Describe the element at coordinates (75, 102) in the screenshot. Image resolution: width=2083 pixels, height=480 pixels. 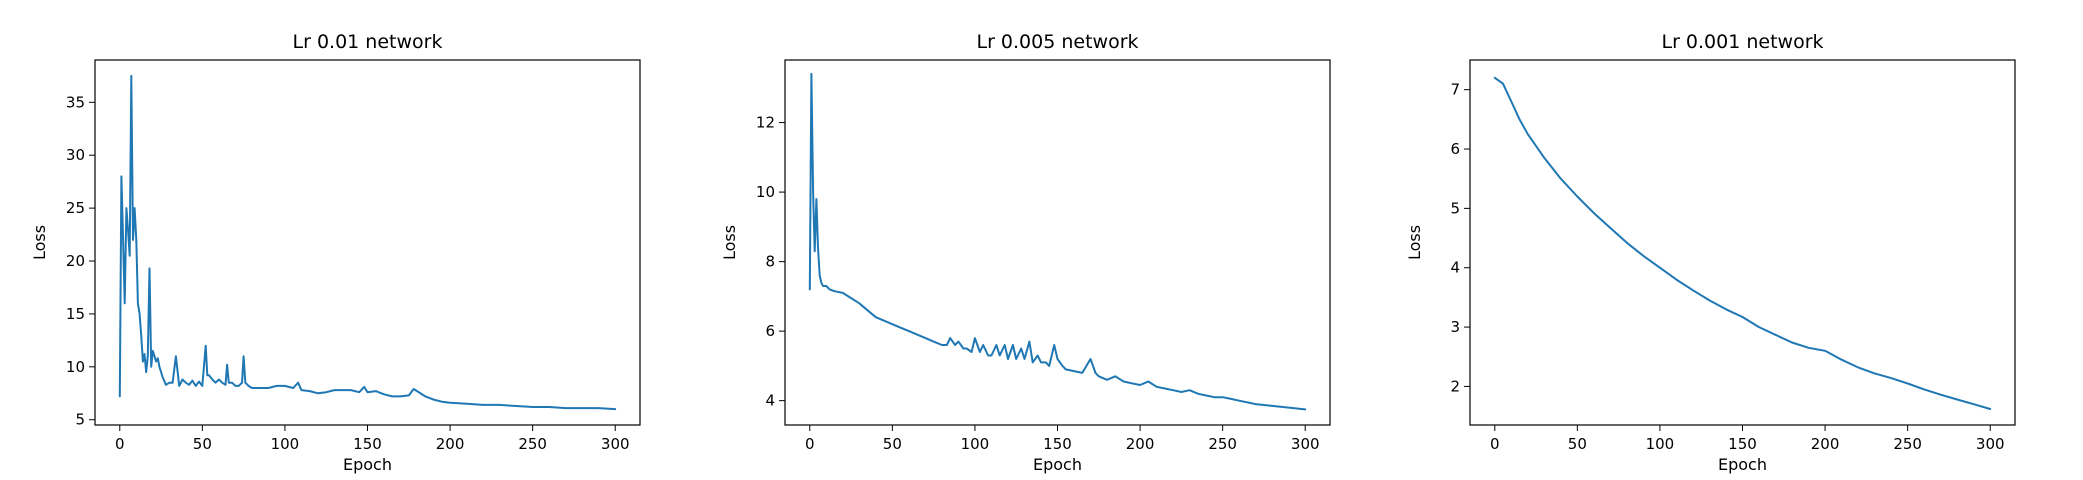
I see `y-tick-label: 35` at that location.